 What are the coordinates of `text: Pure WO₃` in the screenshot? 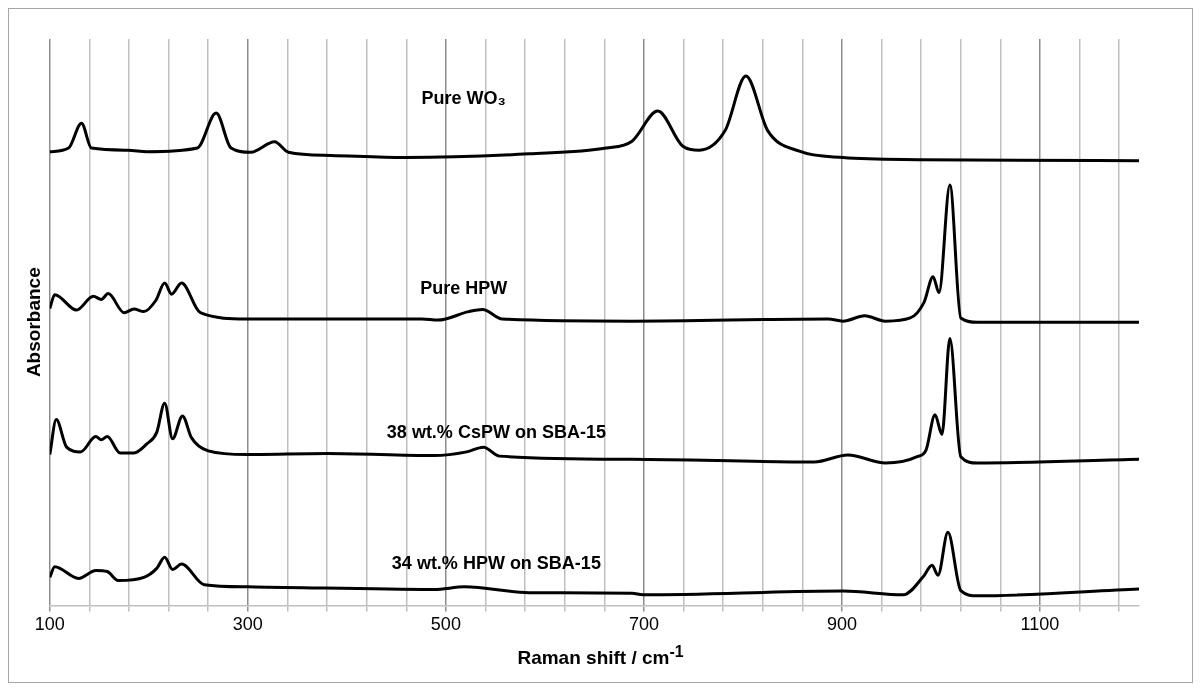 It's located at (463, 97).